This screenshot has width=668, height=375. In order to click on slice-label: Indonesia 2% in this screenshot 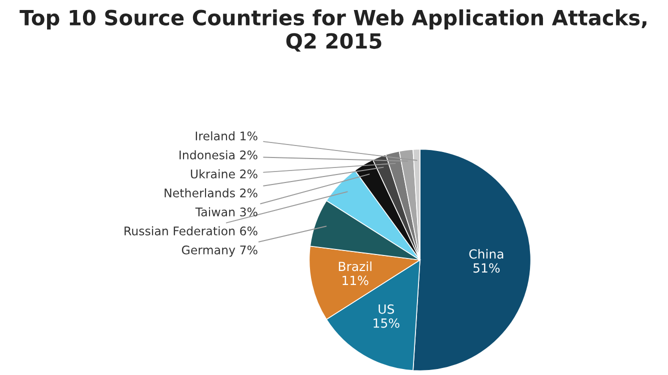, I will do `click(219, 155)`.